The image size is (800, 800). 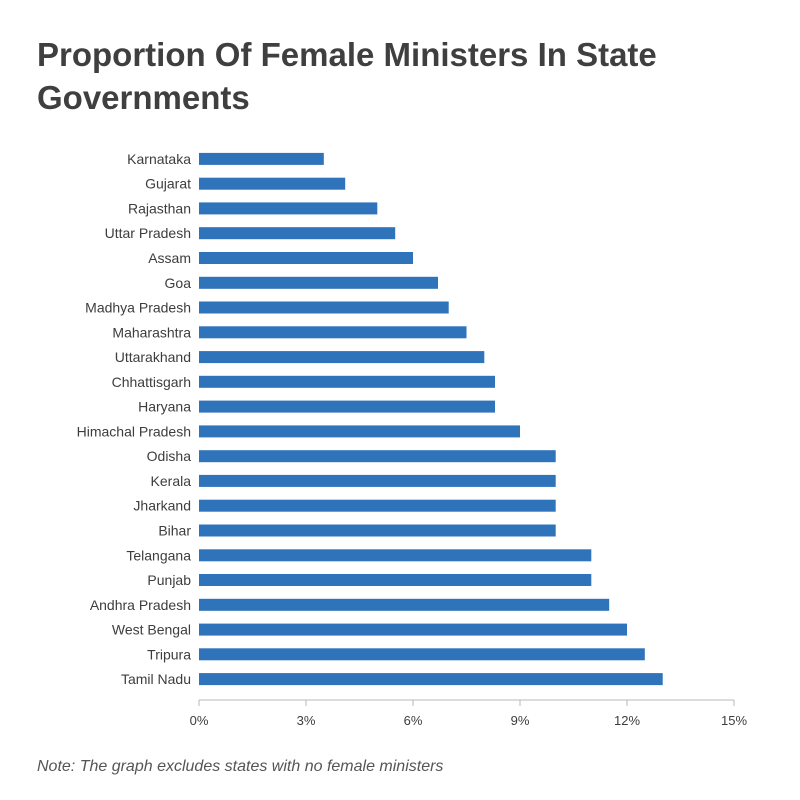 I want to click on category-label: Uttar Pradesh, so click(x=148, y=233).